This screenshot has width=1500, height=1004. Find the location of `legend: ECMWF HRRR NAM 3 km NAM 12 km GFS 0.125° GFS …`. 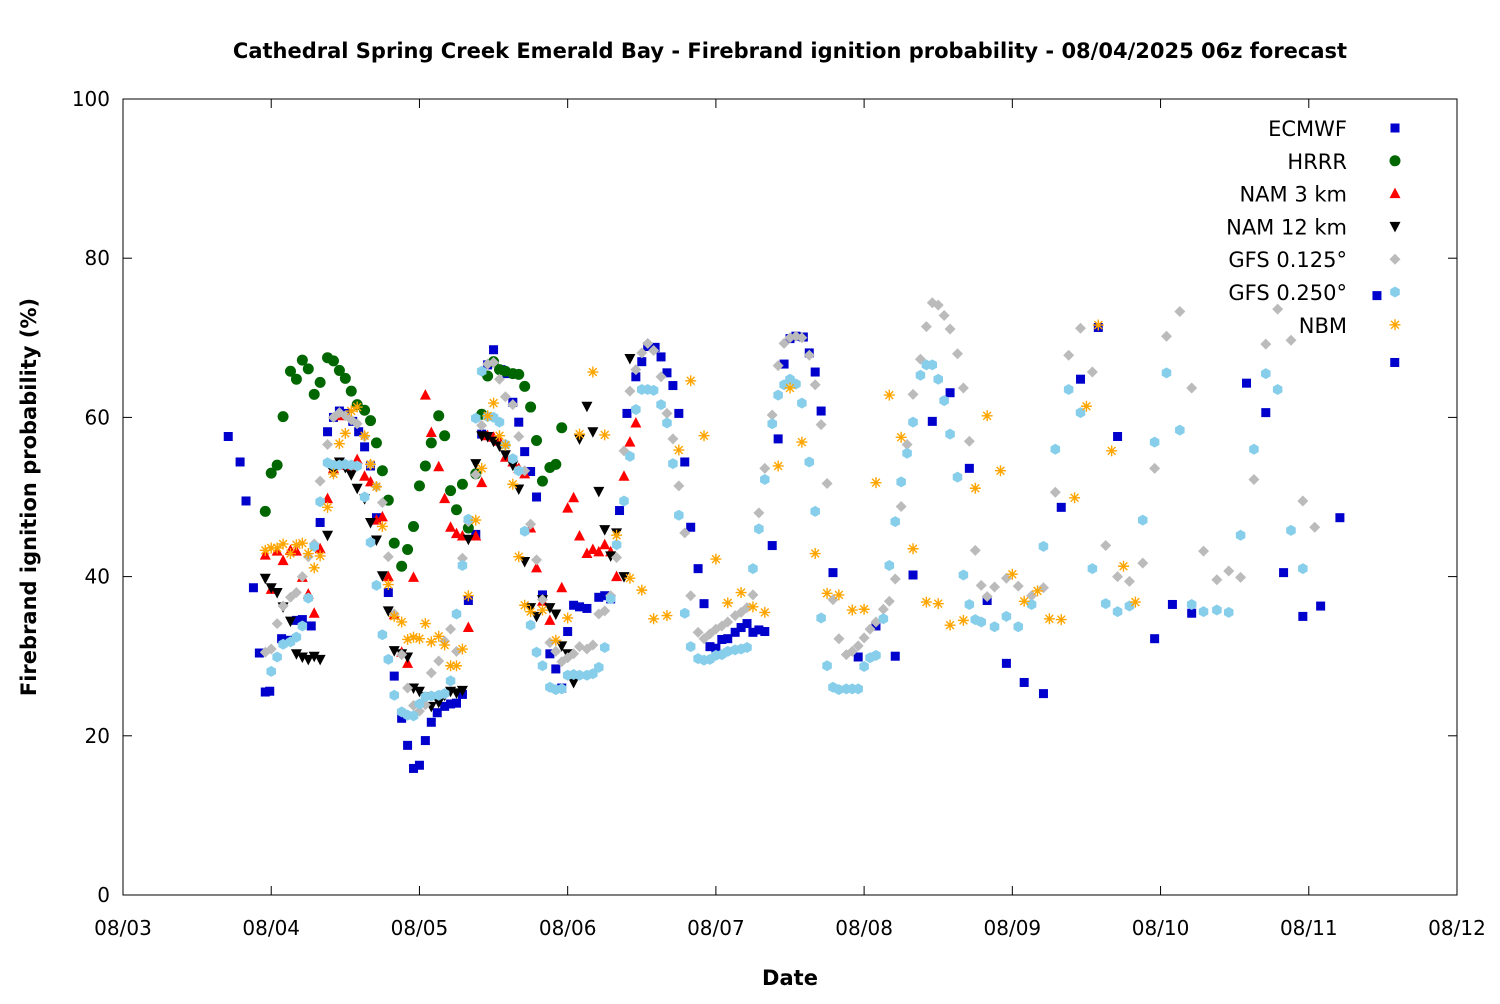

legend: ECMWF HRRR NAM 3 km NAM 12 km GFS 0.125° GFS … is located at coordinates (1313, 227).